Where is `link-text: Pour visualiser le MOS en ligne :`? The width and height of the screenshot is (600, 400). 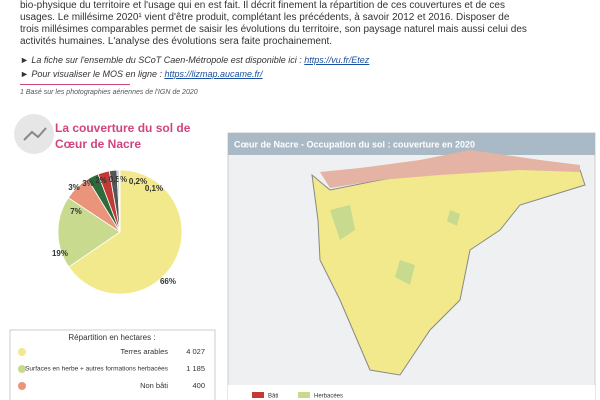 link-text: Pour visualiser le MOS en ligne : is located at coordinates (98, 74).